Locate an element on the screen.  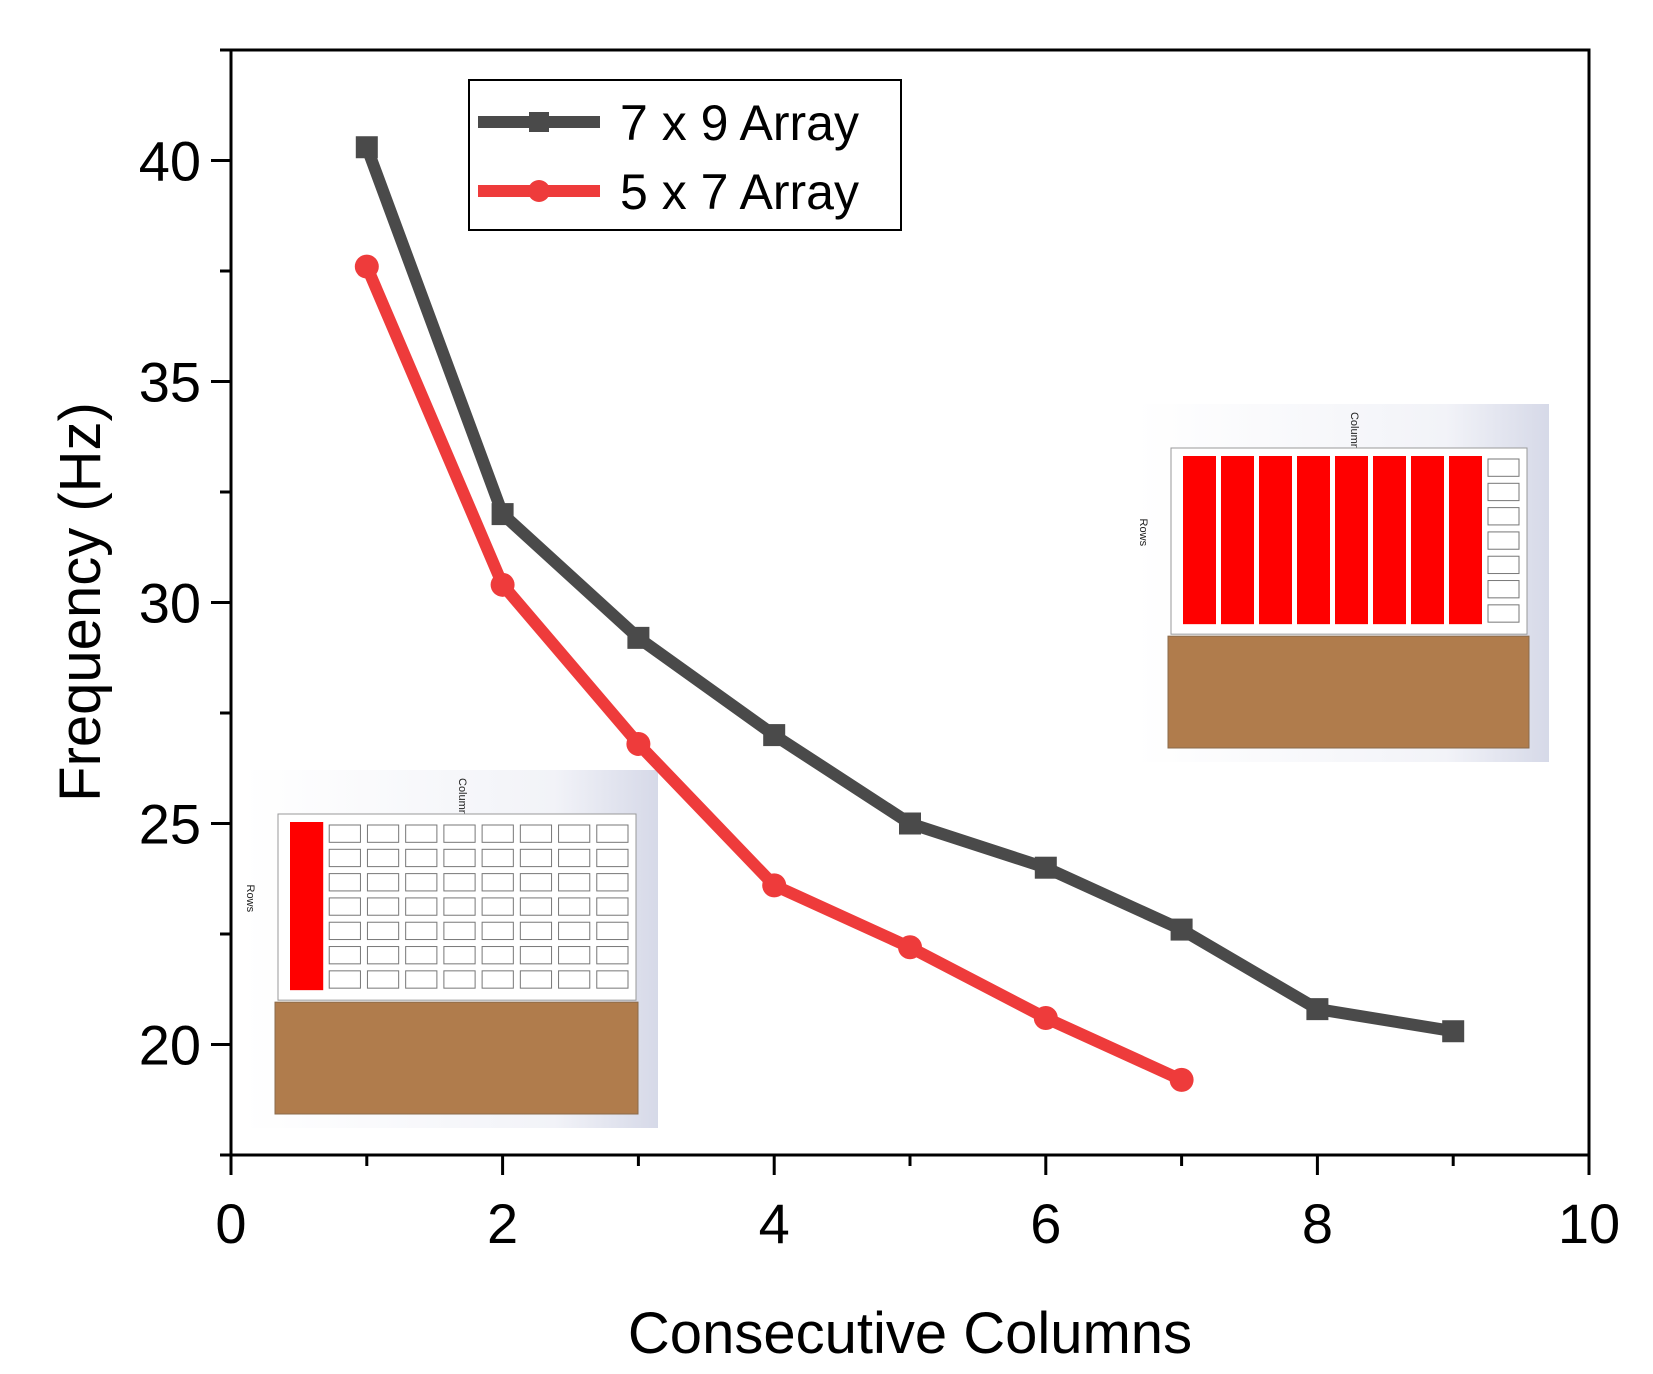
x-tick-label: 6 is located at coordinates (1045, 1223).